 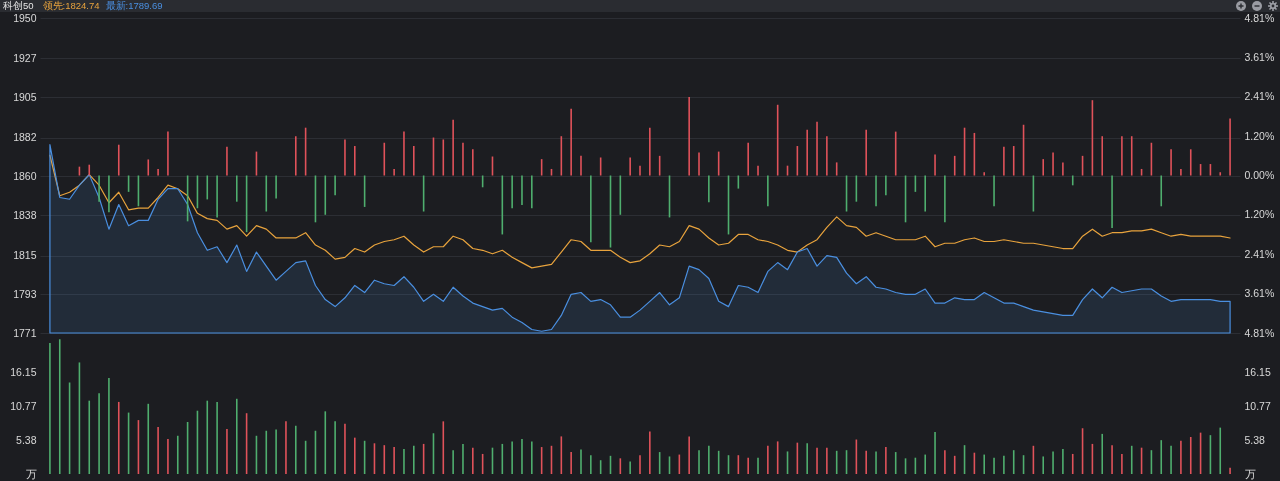 I want to click on y-tick-label: 万, so click(x=31, y=473).